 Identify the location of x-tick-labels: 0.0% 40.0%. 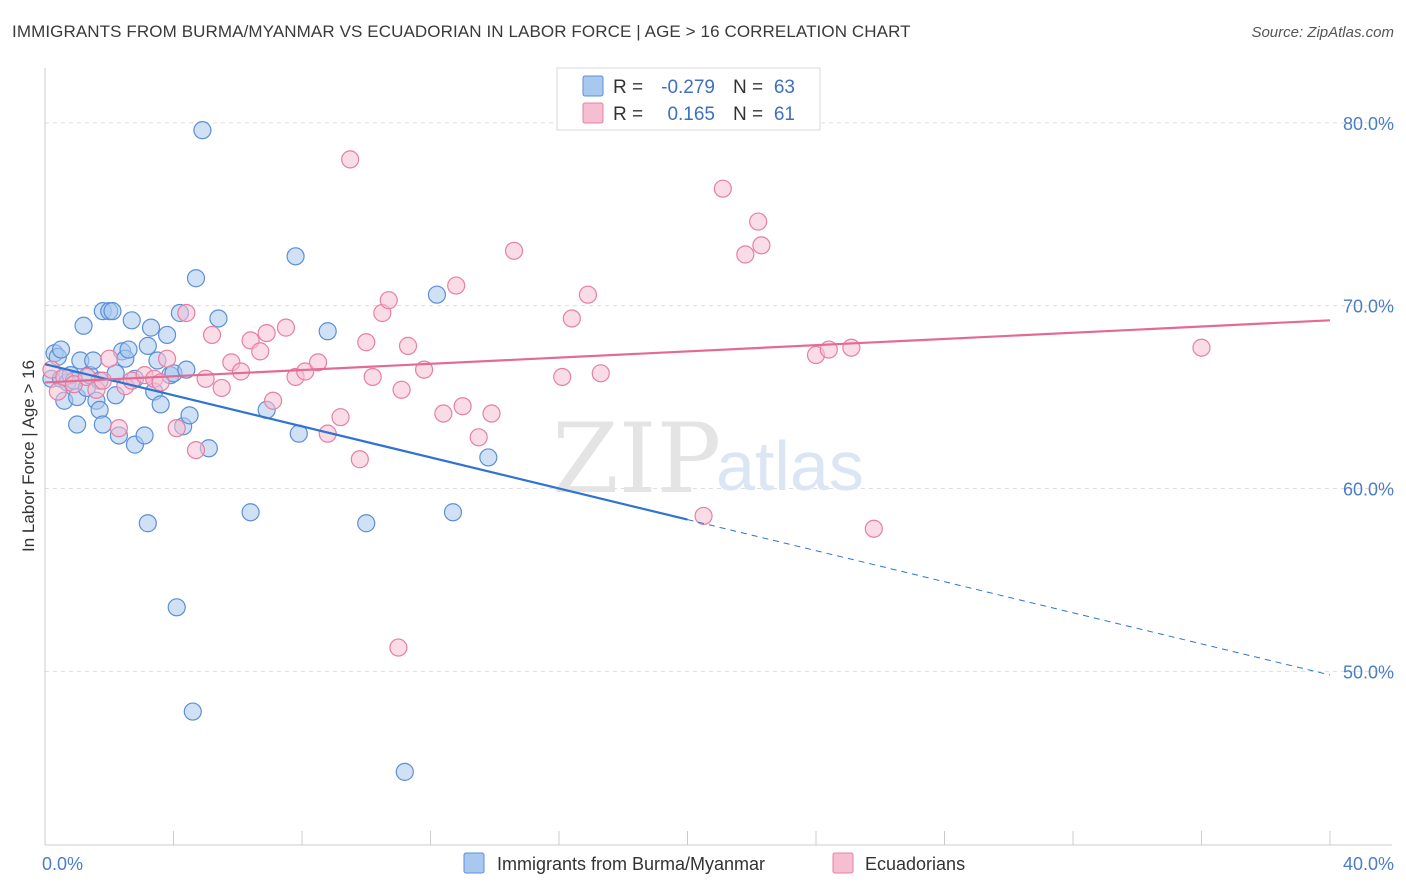
(718, 864).